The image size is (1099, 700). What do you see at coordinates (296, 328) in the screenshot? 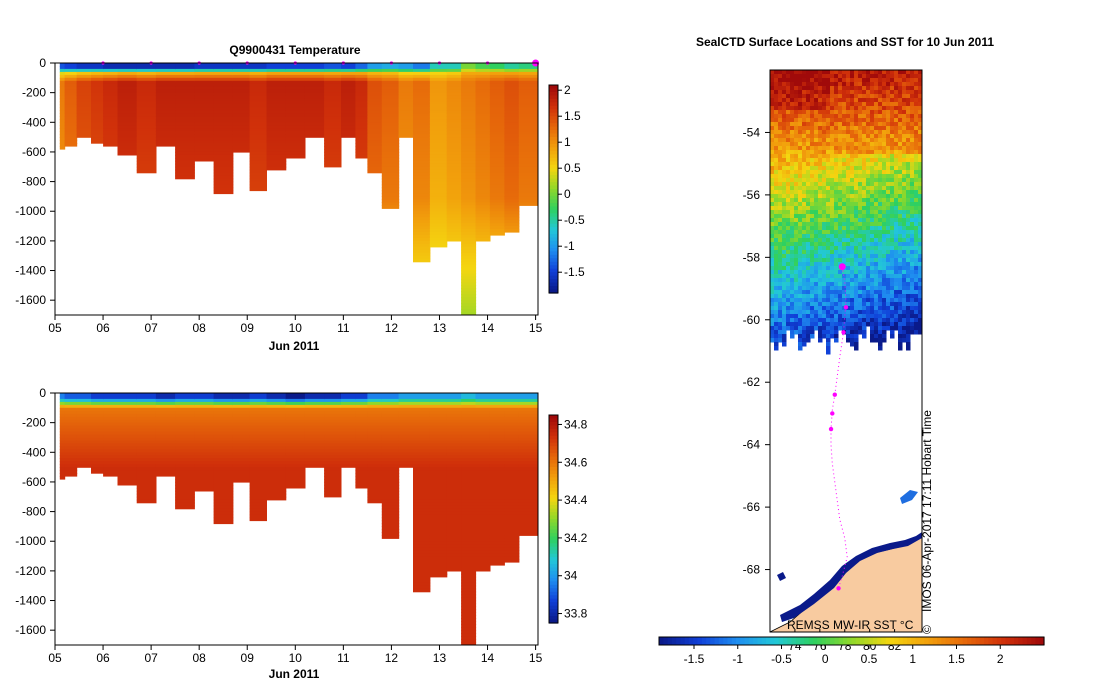
I see `x-tick-label: 10` at bounding box center [296, 328].